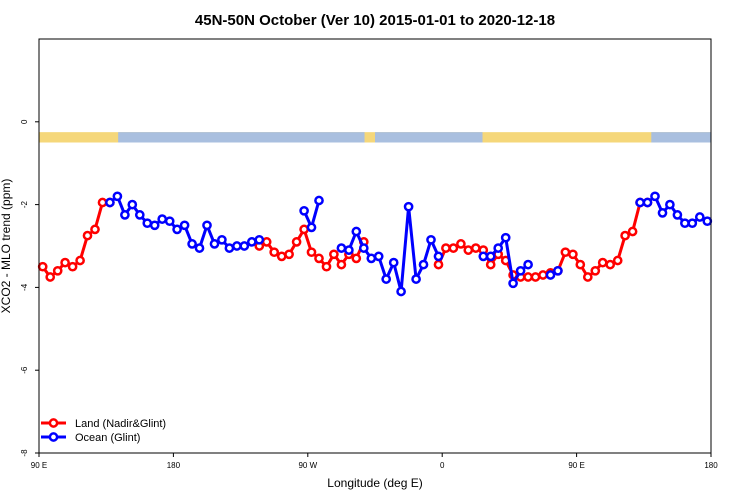  I want to click on y-axis-label: XCO2 - MLO trend (ppm), so click(6, 246).